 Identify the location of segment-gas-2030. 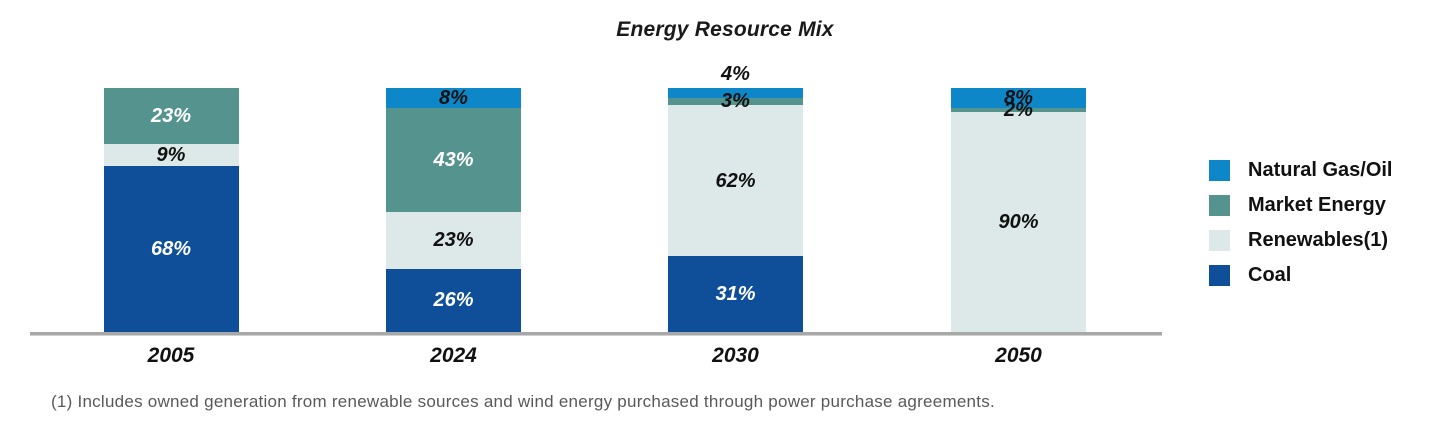
(735, 93).